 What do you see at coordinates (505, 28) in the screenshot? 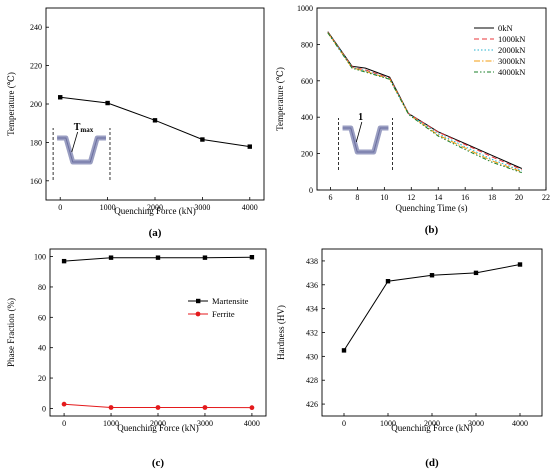
I see `legend-entry: 0kN` at bounding box center [505, 28].